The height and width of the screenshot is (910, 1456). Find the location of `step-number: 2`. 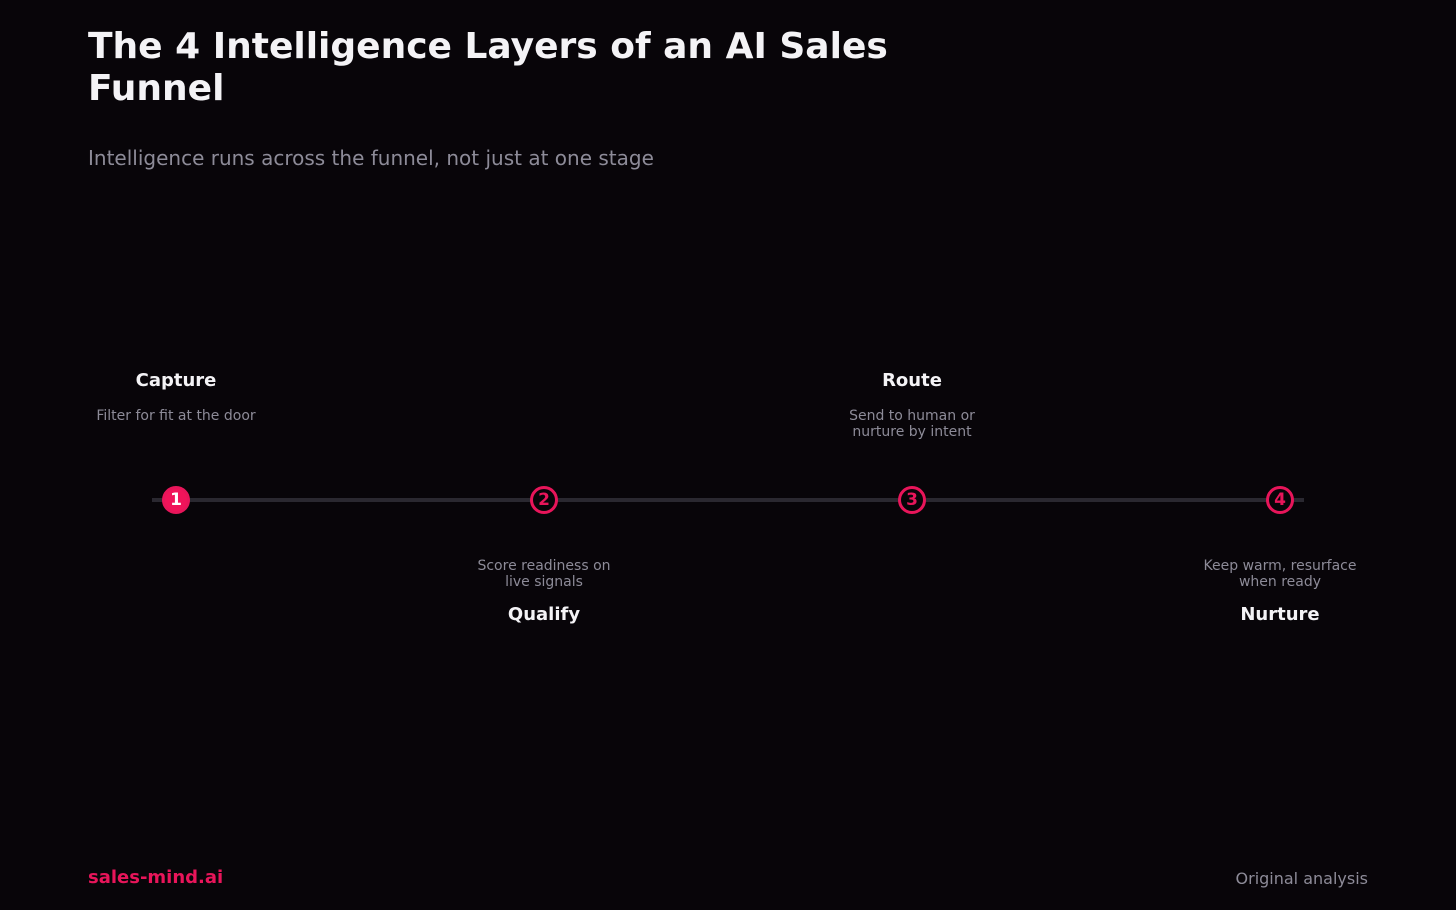

step-number: 2 is located at coordinates (544, 500).